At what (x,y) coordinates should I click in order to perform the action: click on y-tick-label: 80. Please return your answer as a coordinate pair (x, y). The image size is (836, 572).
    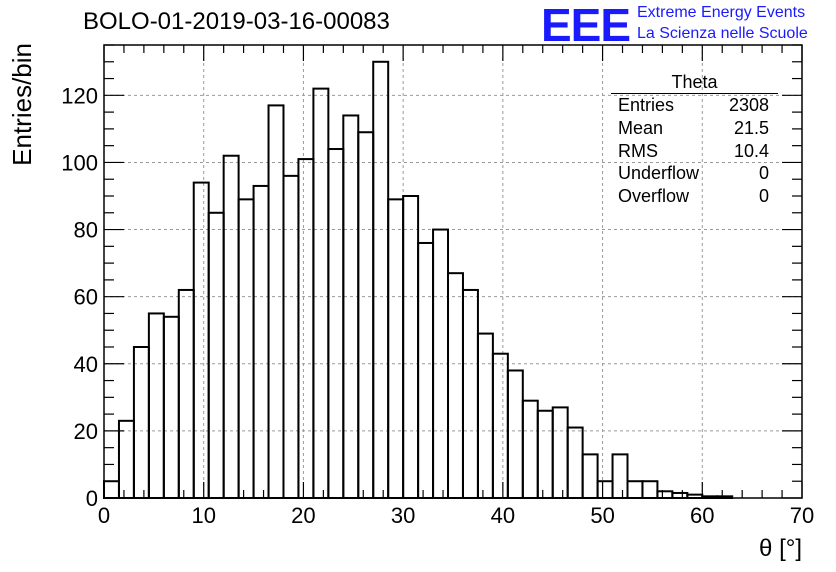
    Looking at the image, I should click on (86, 230).